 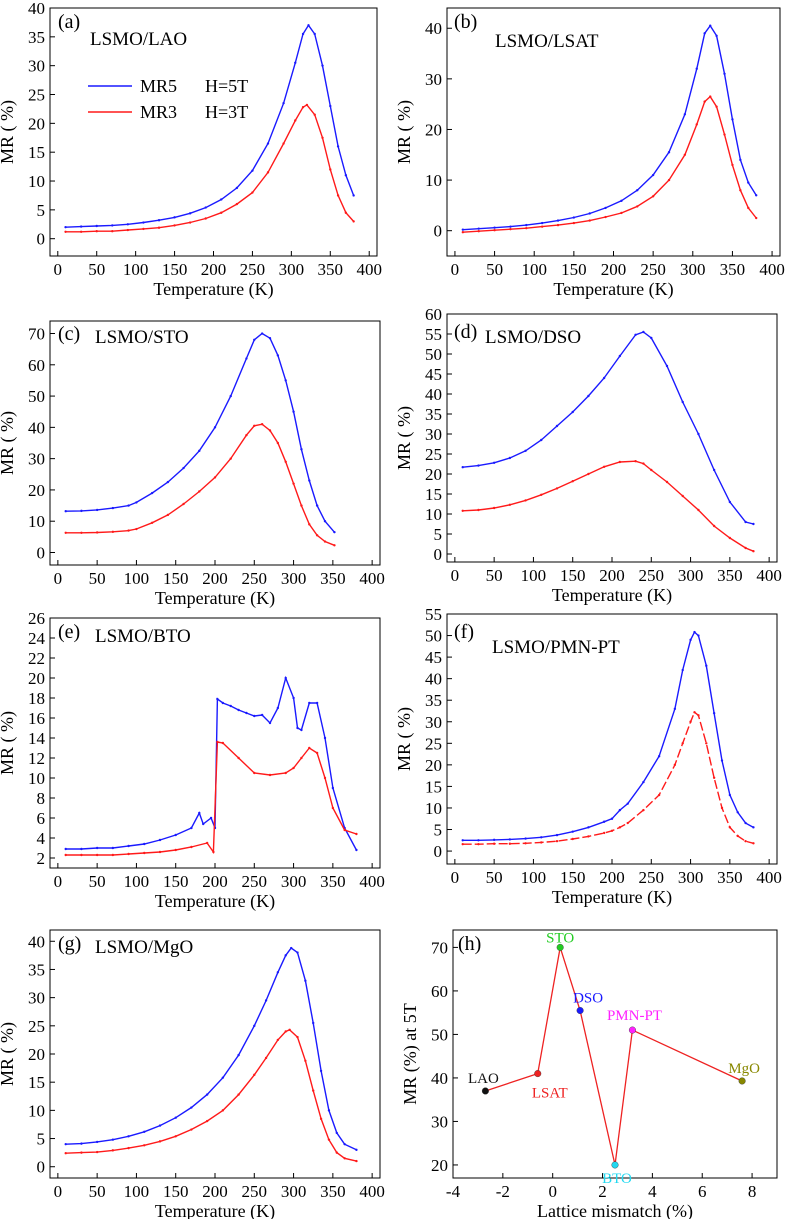 What do you see at coordinates (733, 269) in the screenshot?
I see `x-tick-label-b: 350` at bounding box center [733, 269].